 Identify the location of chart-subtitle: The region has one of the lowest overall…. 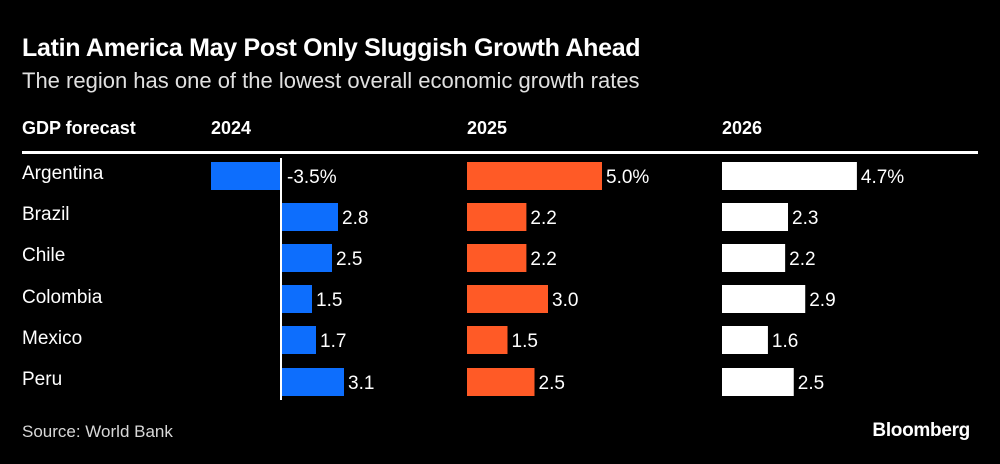
(331, 80).